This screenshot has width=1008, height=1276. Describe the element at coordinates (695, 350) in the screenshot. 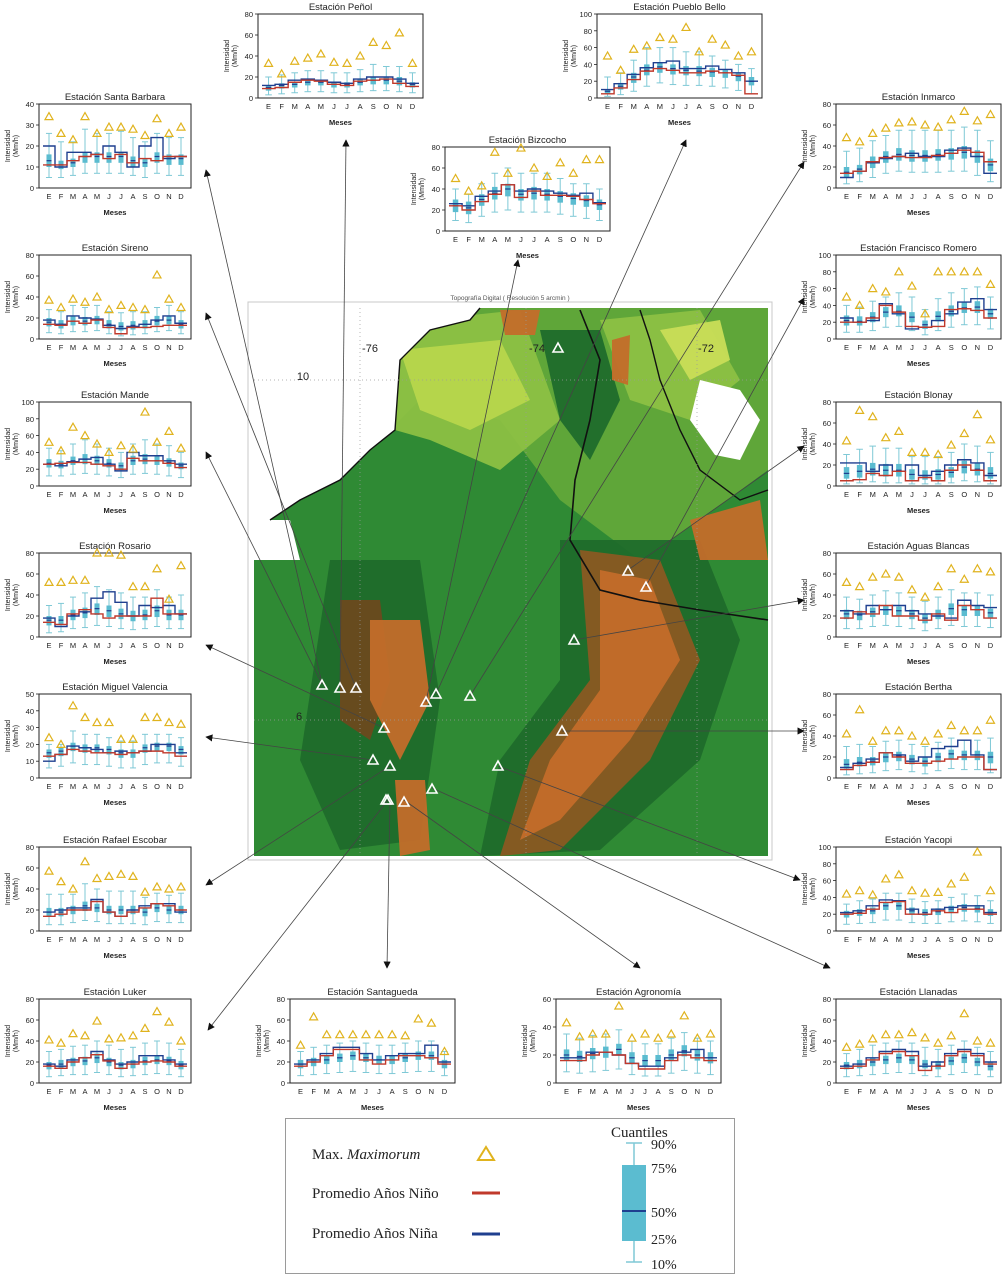

I see `terrain-region` at that location.